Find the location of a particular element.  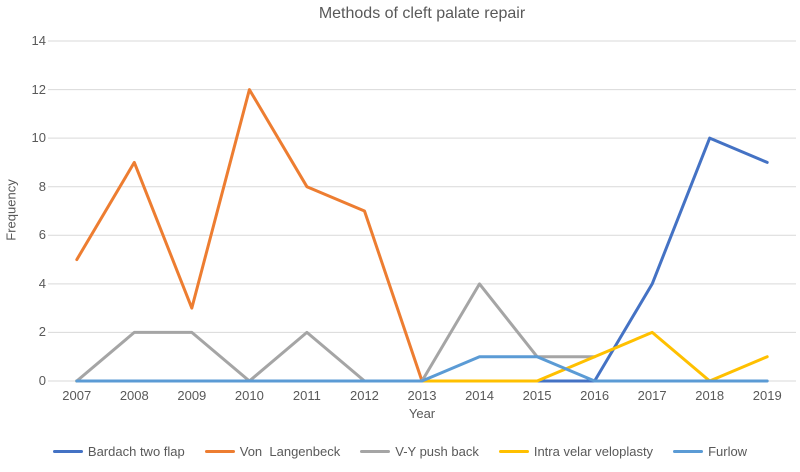

x-tick-label-2013: 2013 is located at coordinates (422, 395).